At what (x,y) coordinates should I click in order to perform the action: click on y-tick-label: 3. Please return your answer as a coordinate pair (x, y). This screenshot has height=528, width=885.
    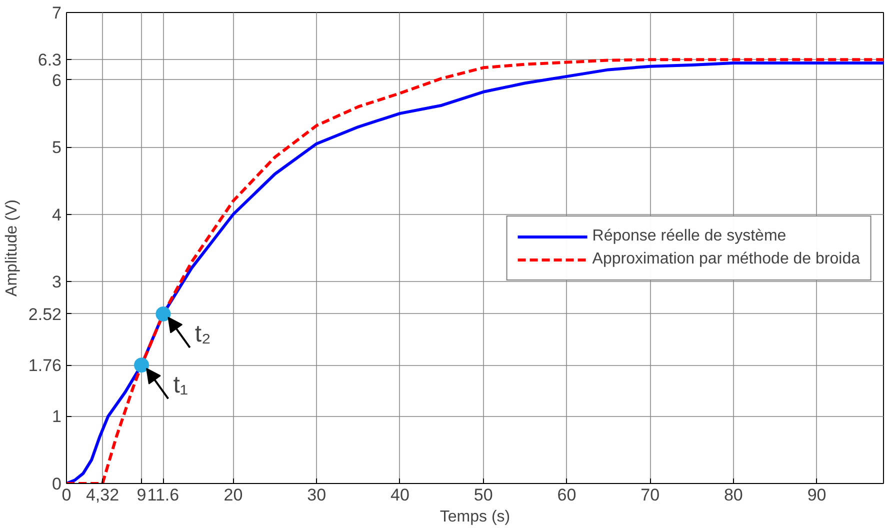
    Looking at the image, I should click on (57, 282).